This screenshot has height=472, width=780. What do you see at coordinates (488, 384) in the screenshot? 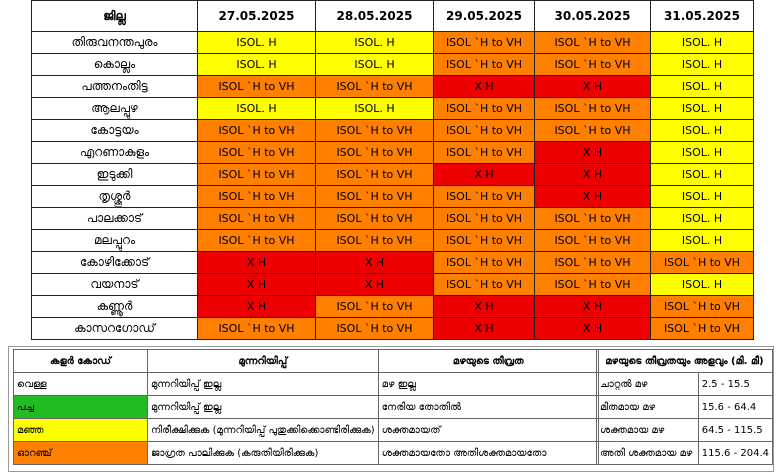
I see `legend-intensity: മഴ ഇല്ല` at bounding box center [488, 384].